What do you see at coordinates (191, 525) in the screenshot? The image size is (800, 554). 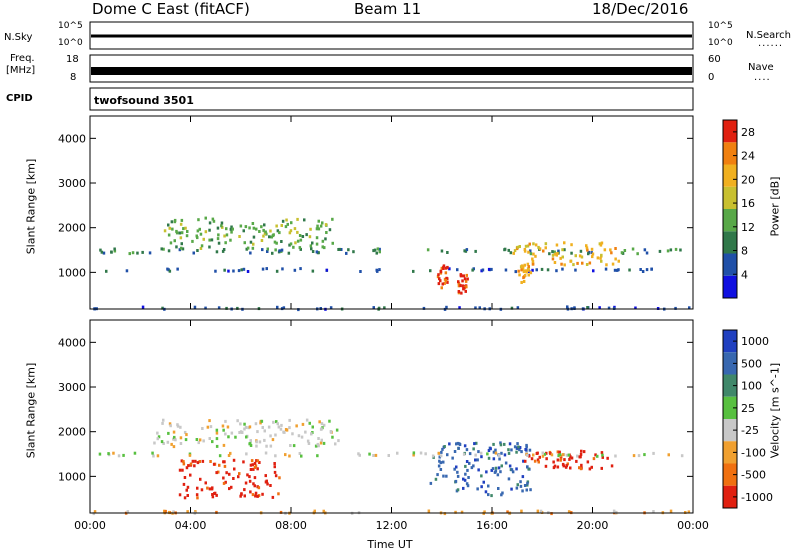 I see `x-tick-label: 04:00` at bounding box center [191, 525].